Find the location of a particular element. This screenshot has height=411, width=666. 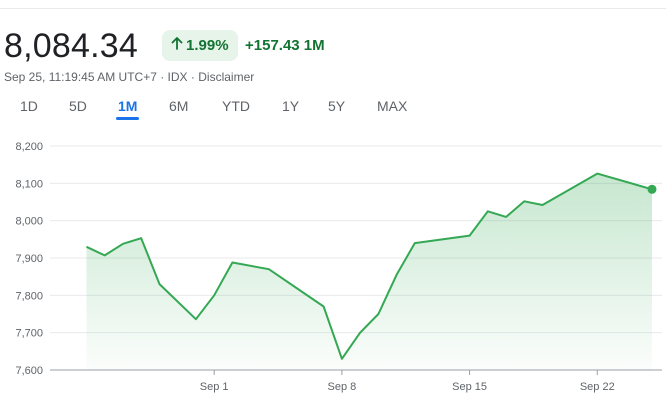

y-tick-label: 7,800 is located at coordinates (29, 296).